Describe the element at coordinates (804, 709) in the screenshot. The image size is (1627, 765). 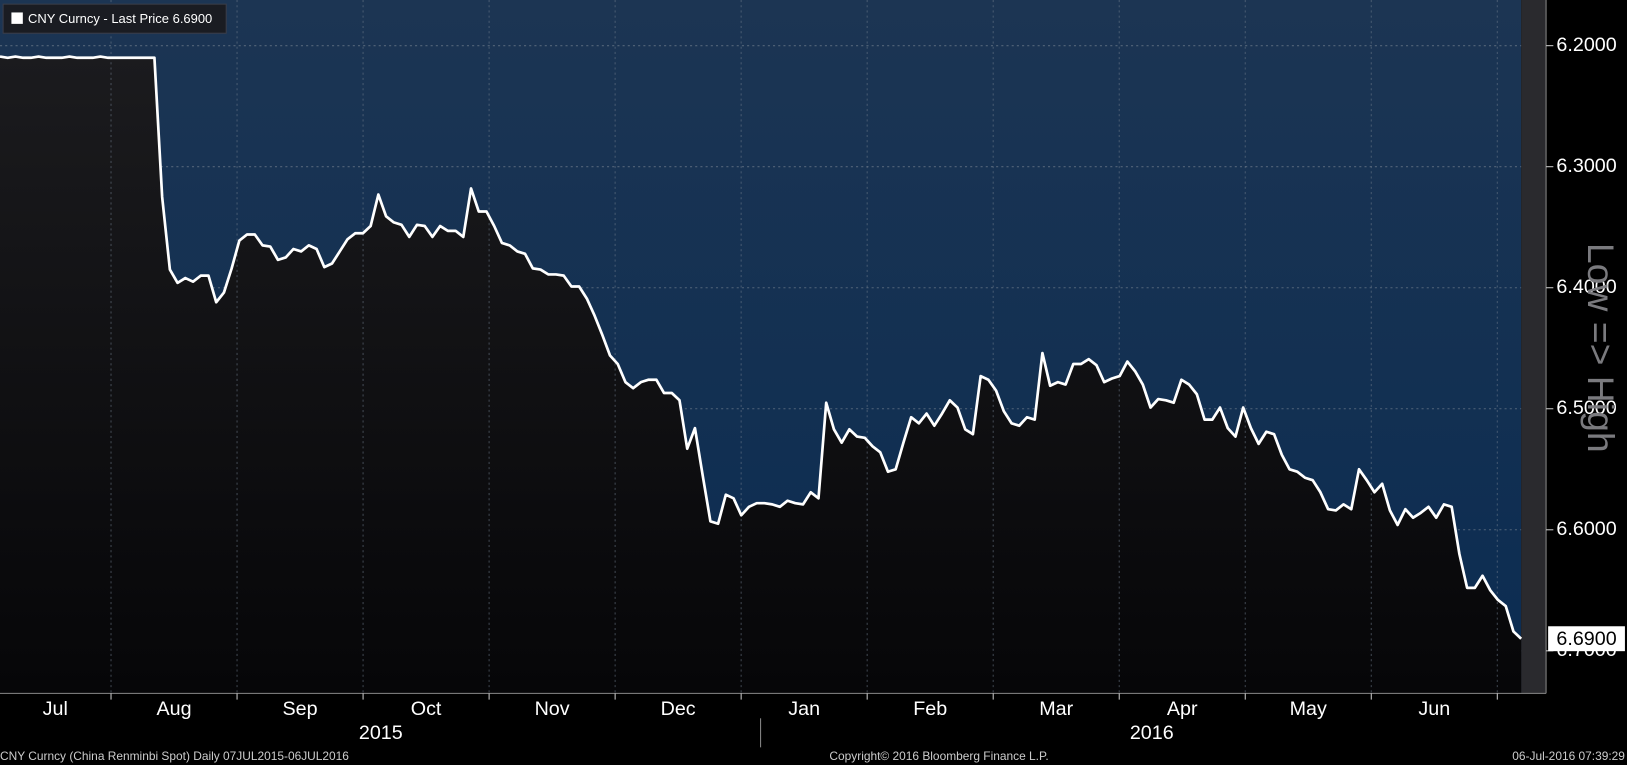
I see `x-tick-label: Jan` at that location.